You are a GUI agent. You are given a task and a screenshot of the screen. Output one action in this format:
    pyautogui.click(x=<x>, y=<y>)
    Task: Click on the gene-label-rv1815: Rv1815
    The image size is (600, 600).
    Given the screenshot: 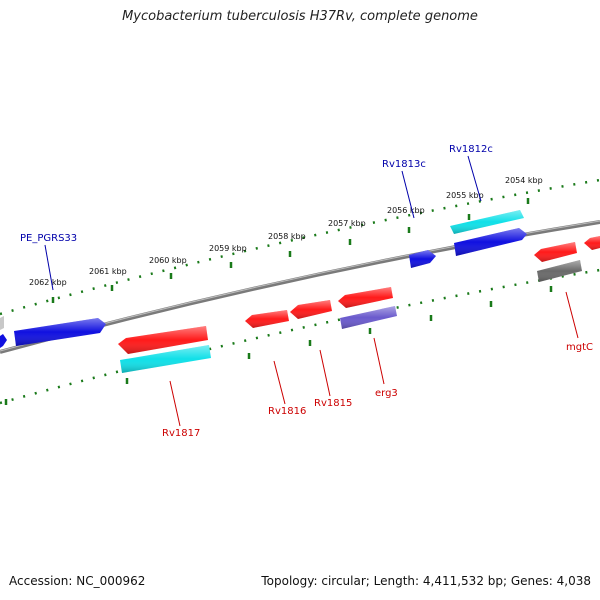 What is the action you would take?
    pyautogui.click(x=333, y=403)
    